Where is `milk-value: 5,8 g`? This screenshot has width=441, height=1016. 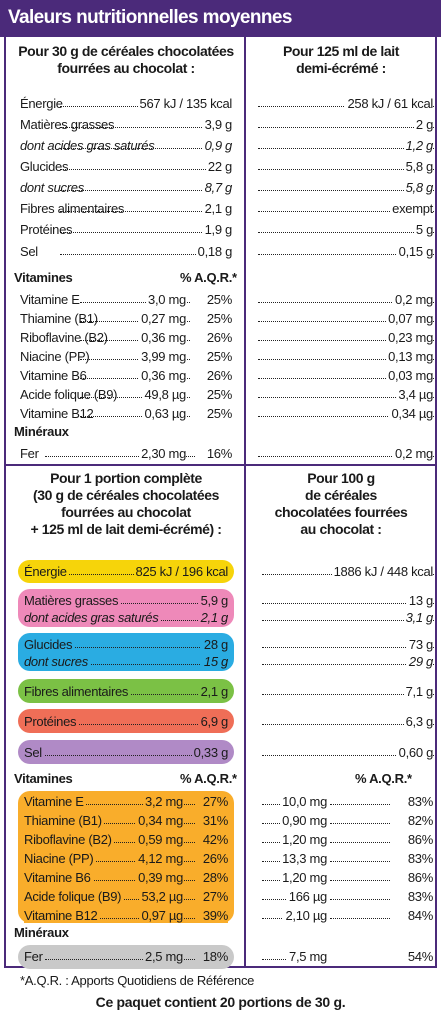 milk-value: 5,8 g is located at coordinates (418, 187).